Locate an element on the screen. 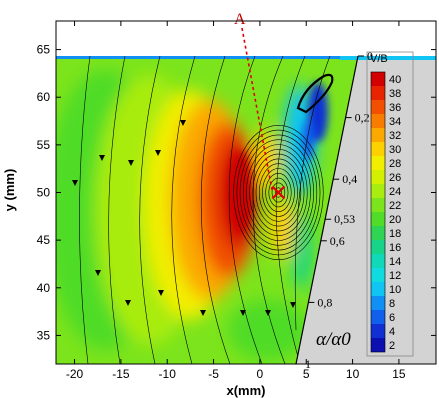 This screenshot has width=439, height=398. y-tick-label: 65 is located at coordinates (44, 50).